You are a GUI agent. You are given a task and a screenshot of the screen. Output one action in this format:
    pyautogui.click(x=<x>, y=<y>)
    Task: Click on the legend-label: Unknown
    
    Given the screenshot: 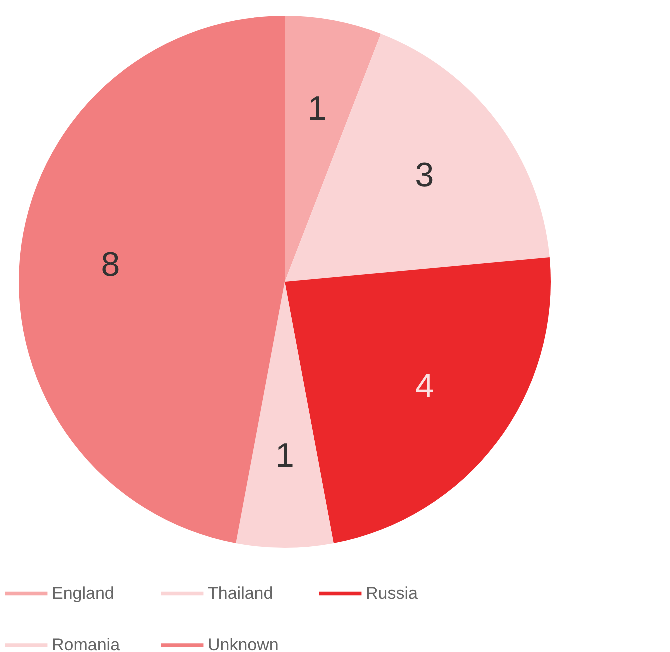 What is the action you would take?
    pyautogui.click(x=243, y=644)
    